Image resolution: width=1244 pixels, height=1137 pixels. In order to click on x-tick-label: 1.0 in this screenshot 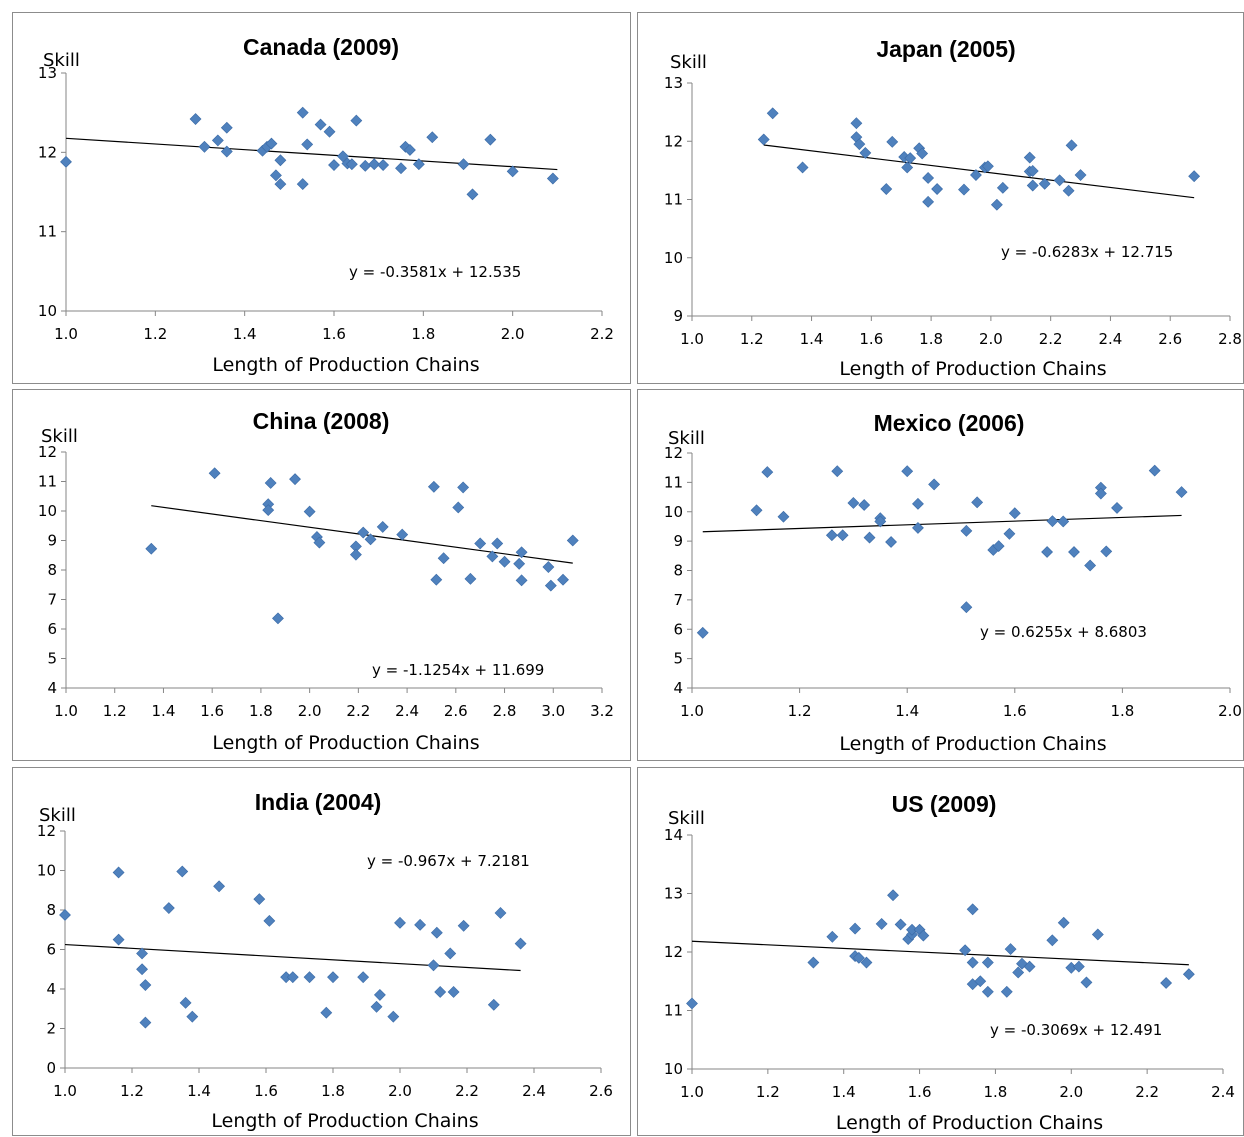, I will do `click(692, 339)`.